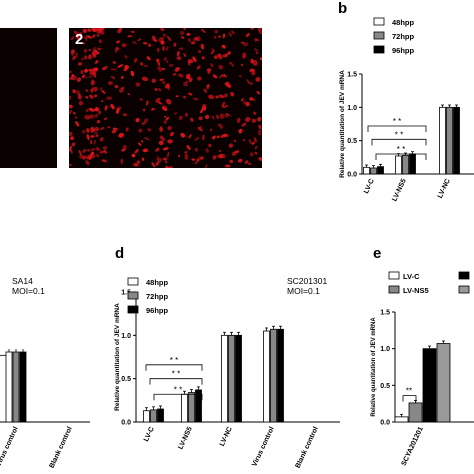  What do you see at coordinates (352, 75) in the screenshot?
I see `y-tick-label: 1.5` at bounding box center [352, 75].